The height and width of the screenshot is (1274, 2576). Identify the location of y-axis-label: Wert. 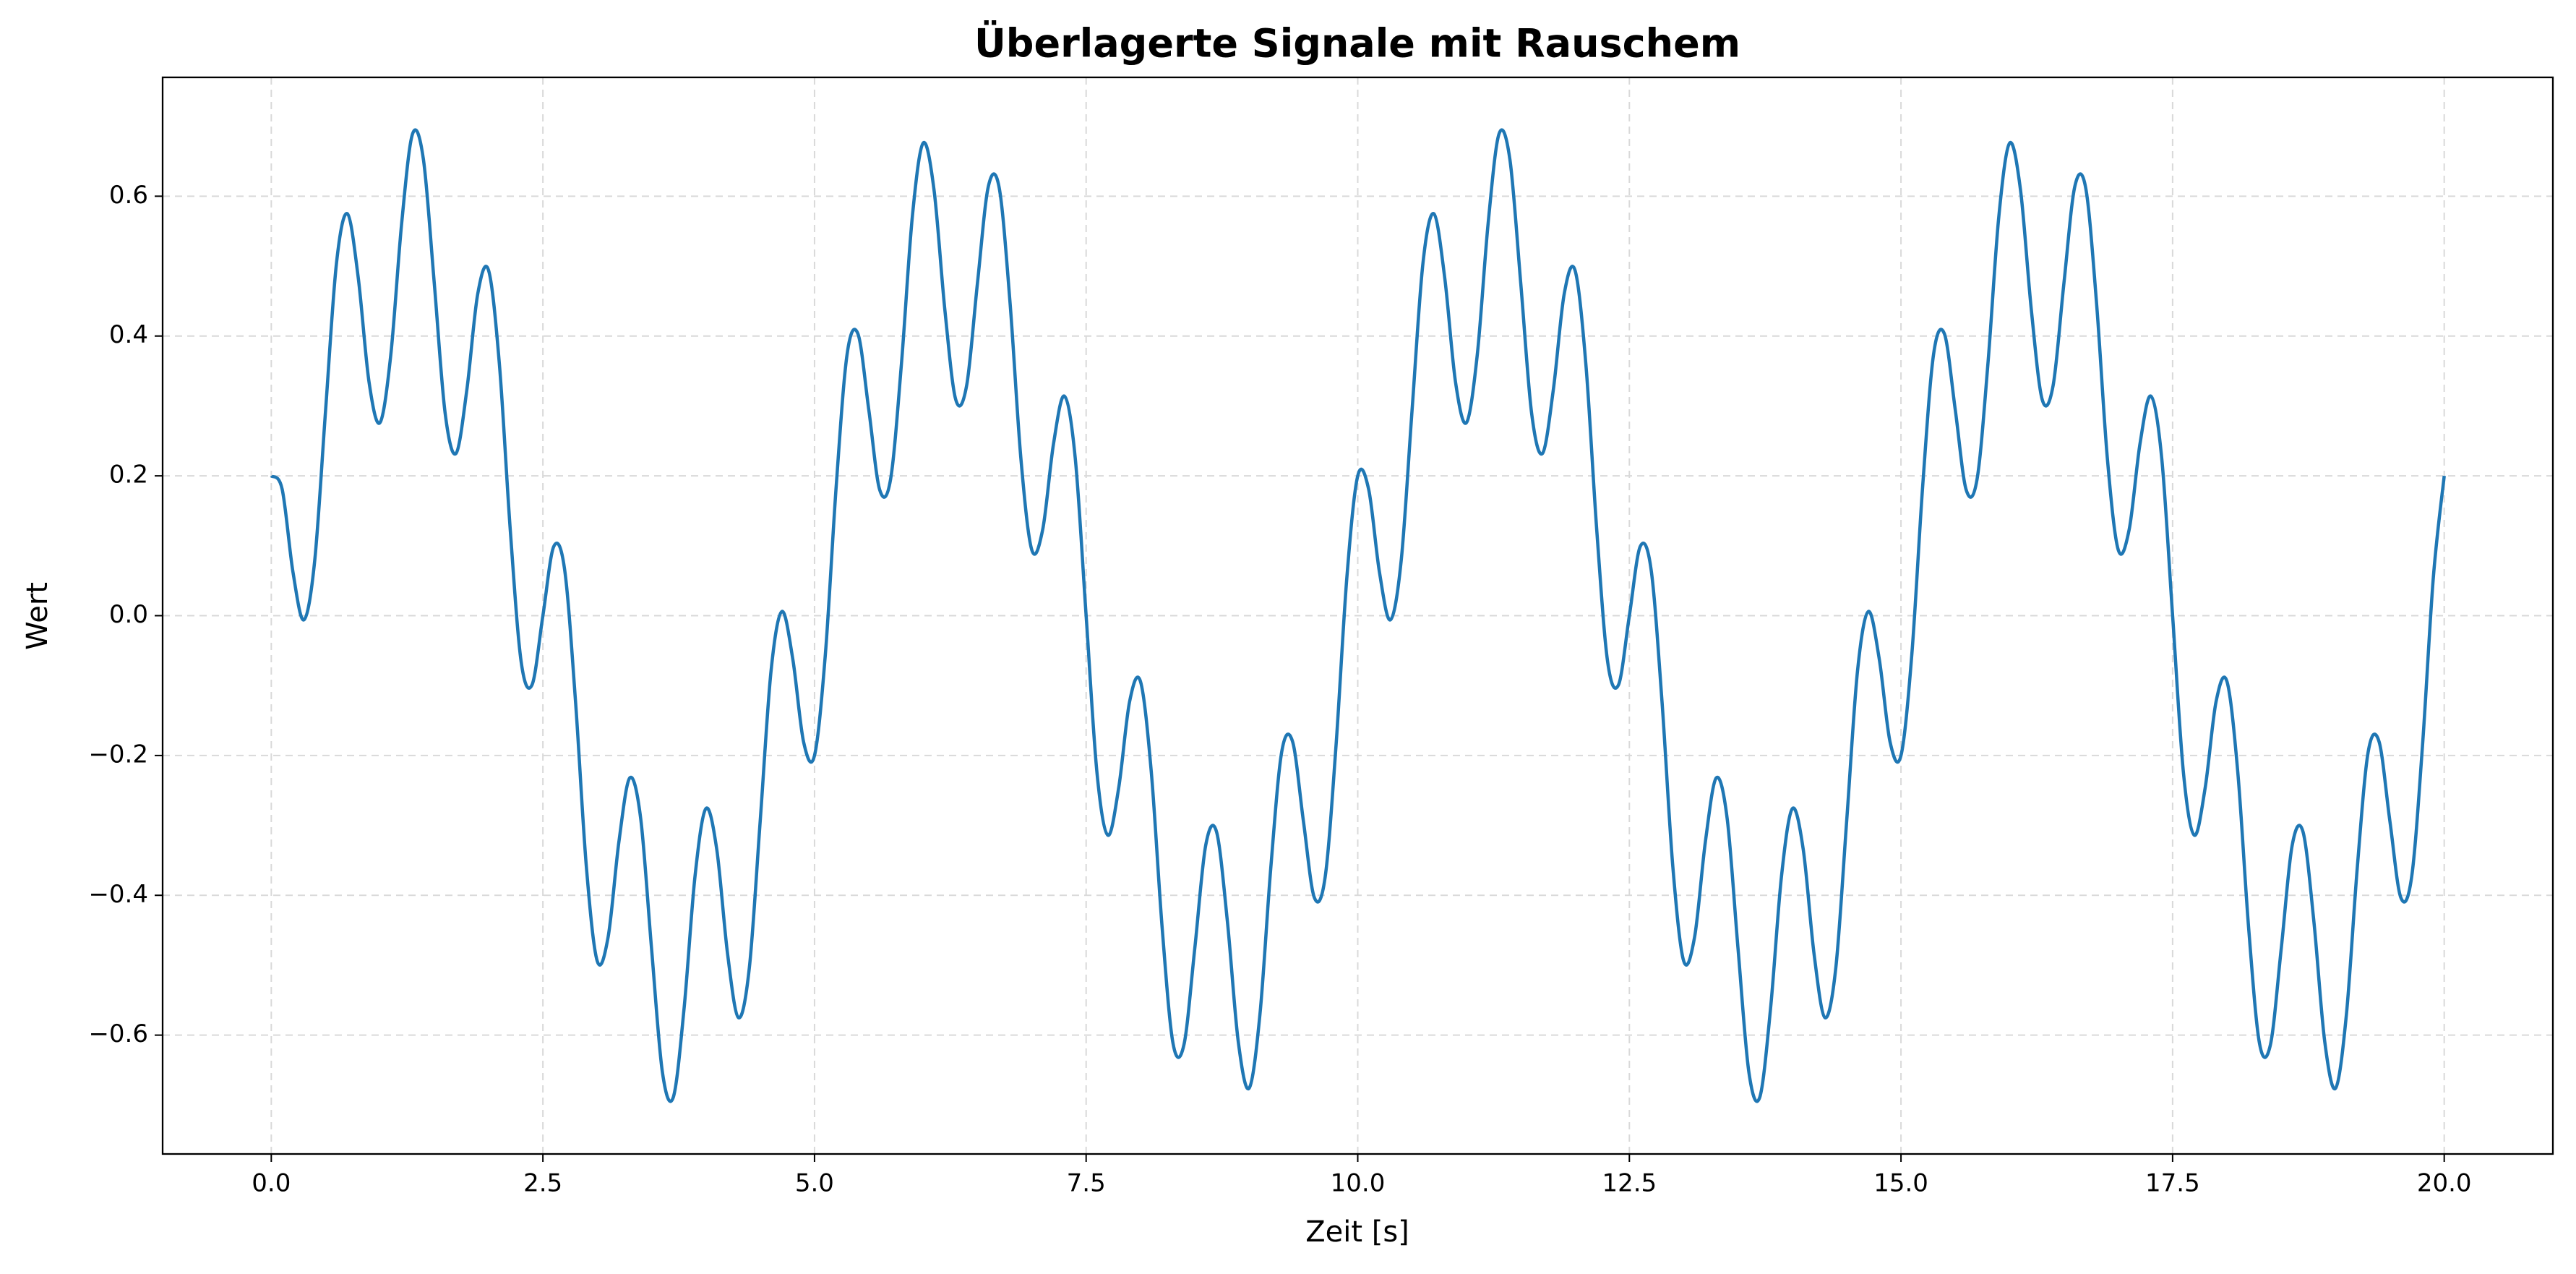
(38, 616).